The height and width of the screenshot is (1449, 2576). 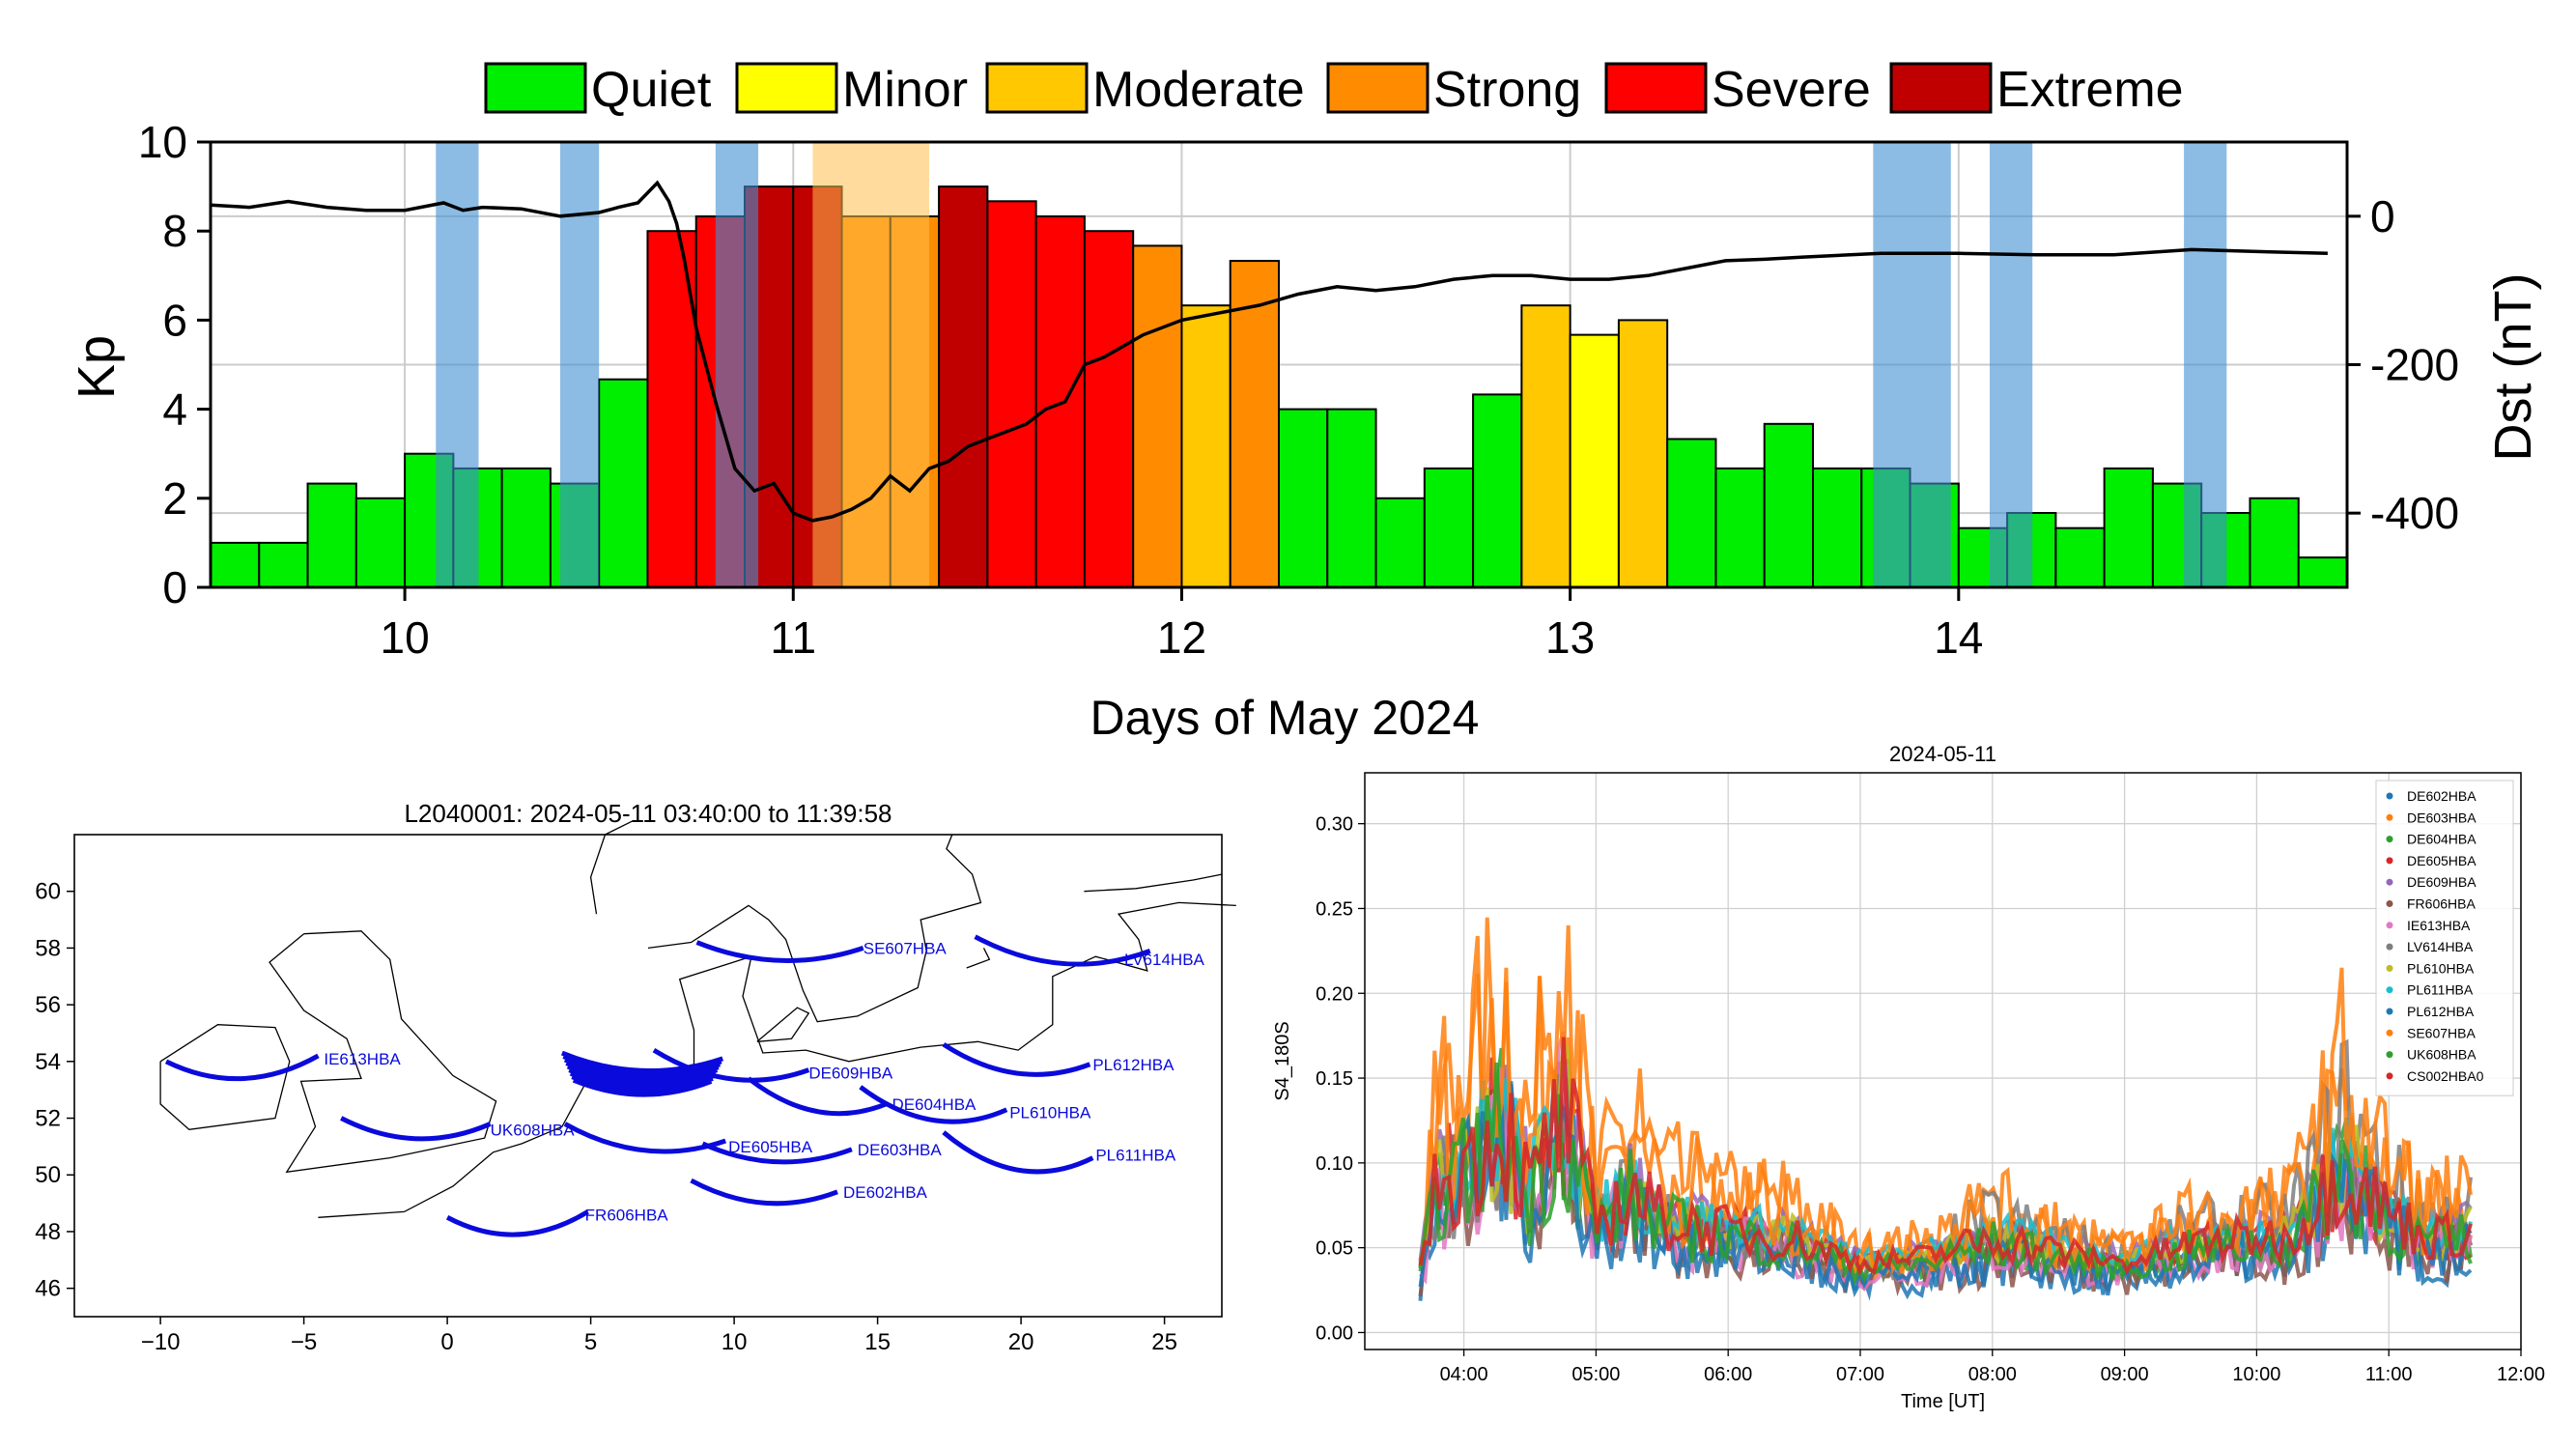 I want to click on map-x-tick-label: −5, so click(x=304, y=1342).